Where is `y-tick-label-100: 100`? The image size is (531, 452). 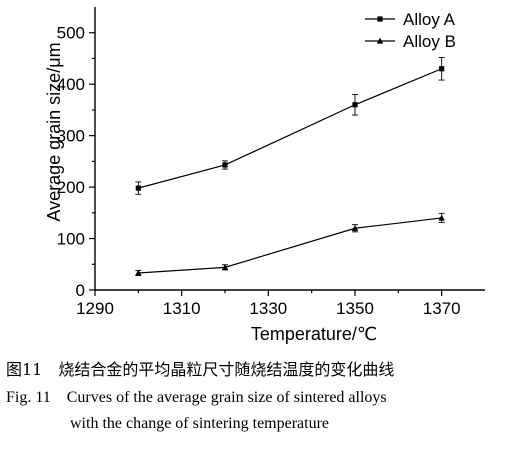
y-tick-label-100: 100 is located at coordinates (71, 239).